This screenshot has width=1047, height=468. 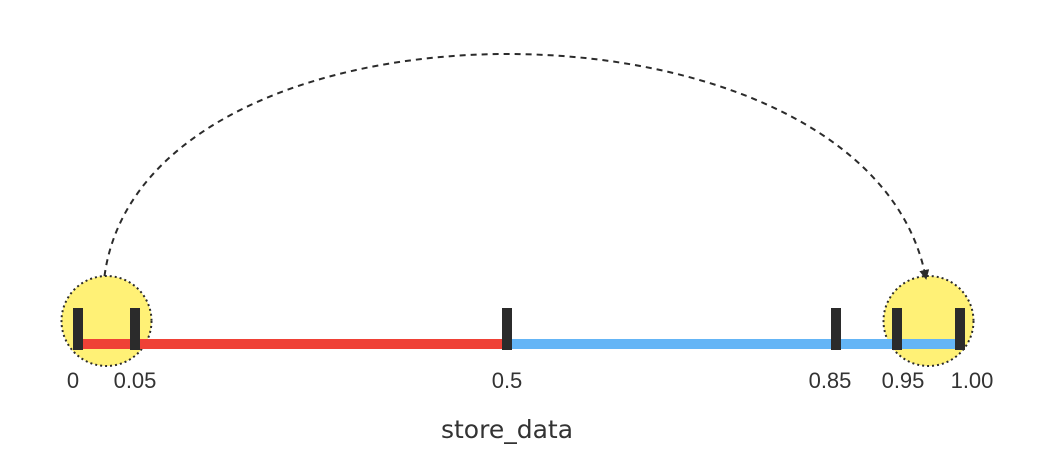 I want to click on right-segment, so click(x=731, y=344).